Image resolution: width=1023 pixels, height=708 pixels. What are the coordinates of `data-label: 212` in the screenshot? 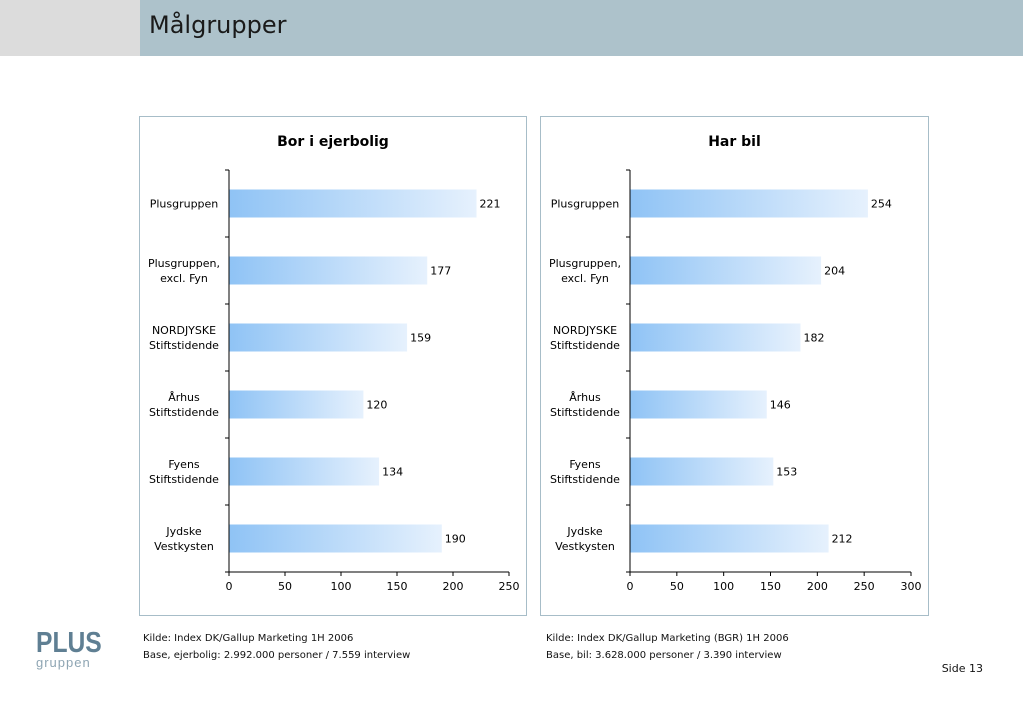 It's located at (842, 539).